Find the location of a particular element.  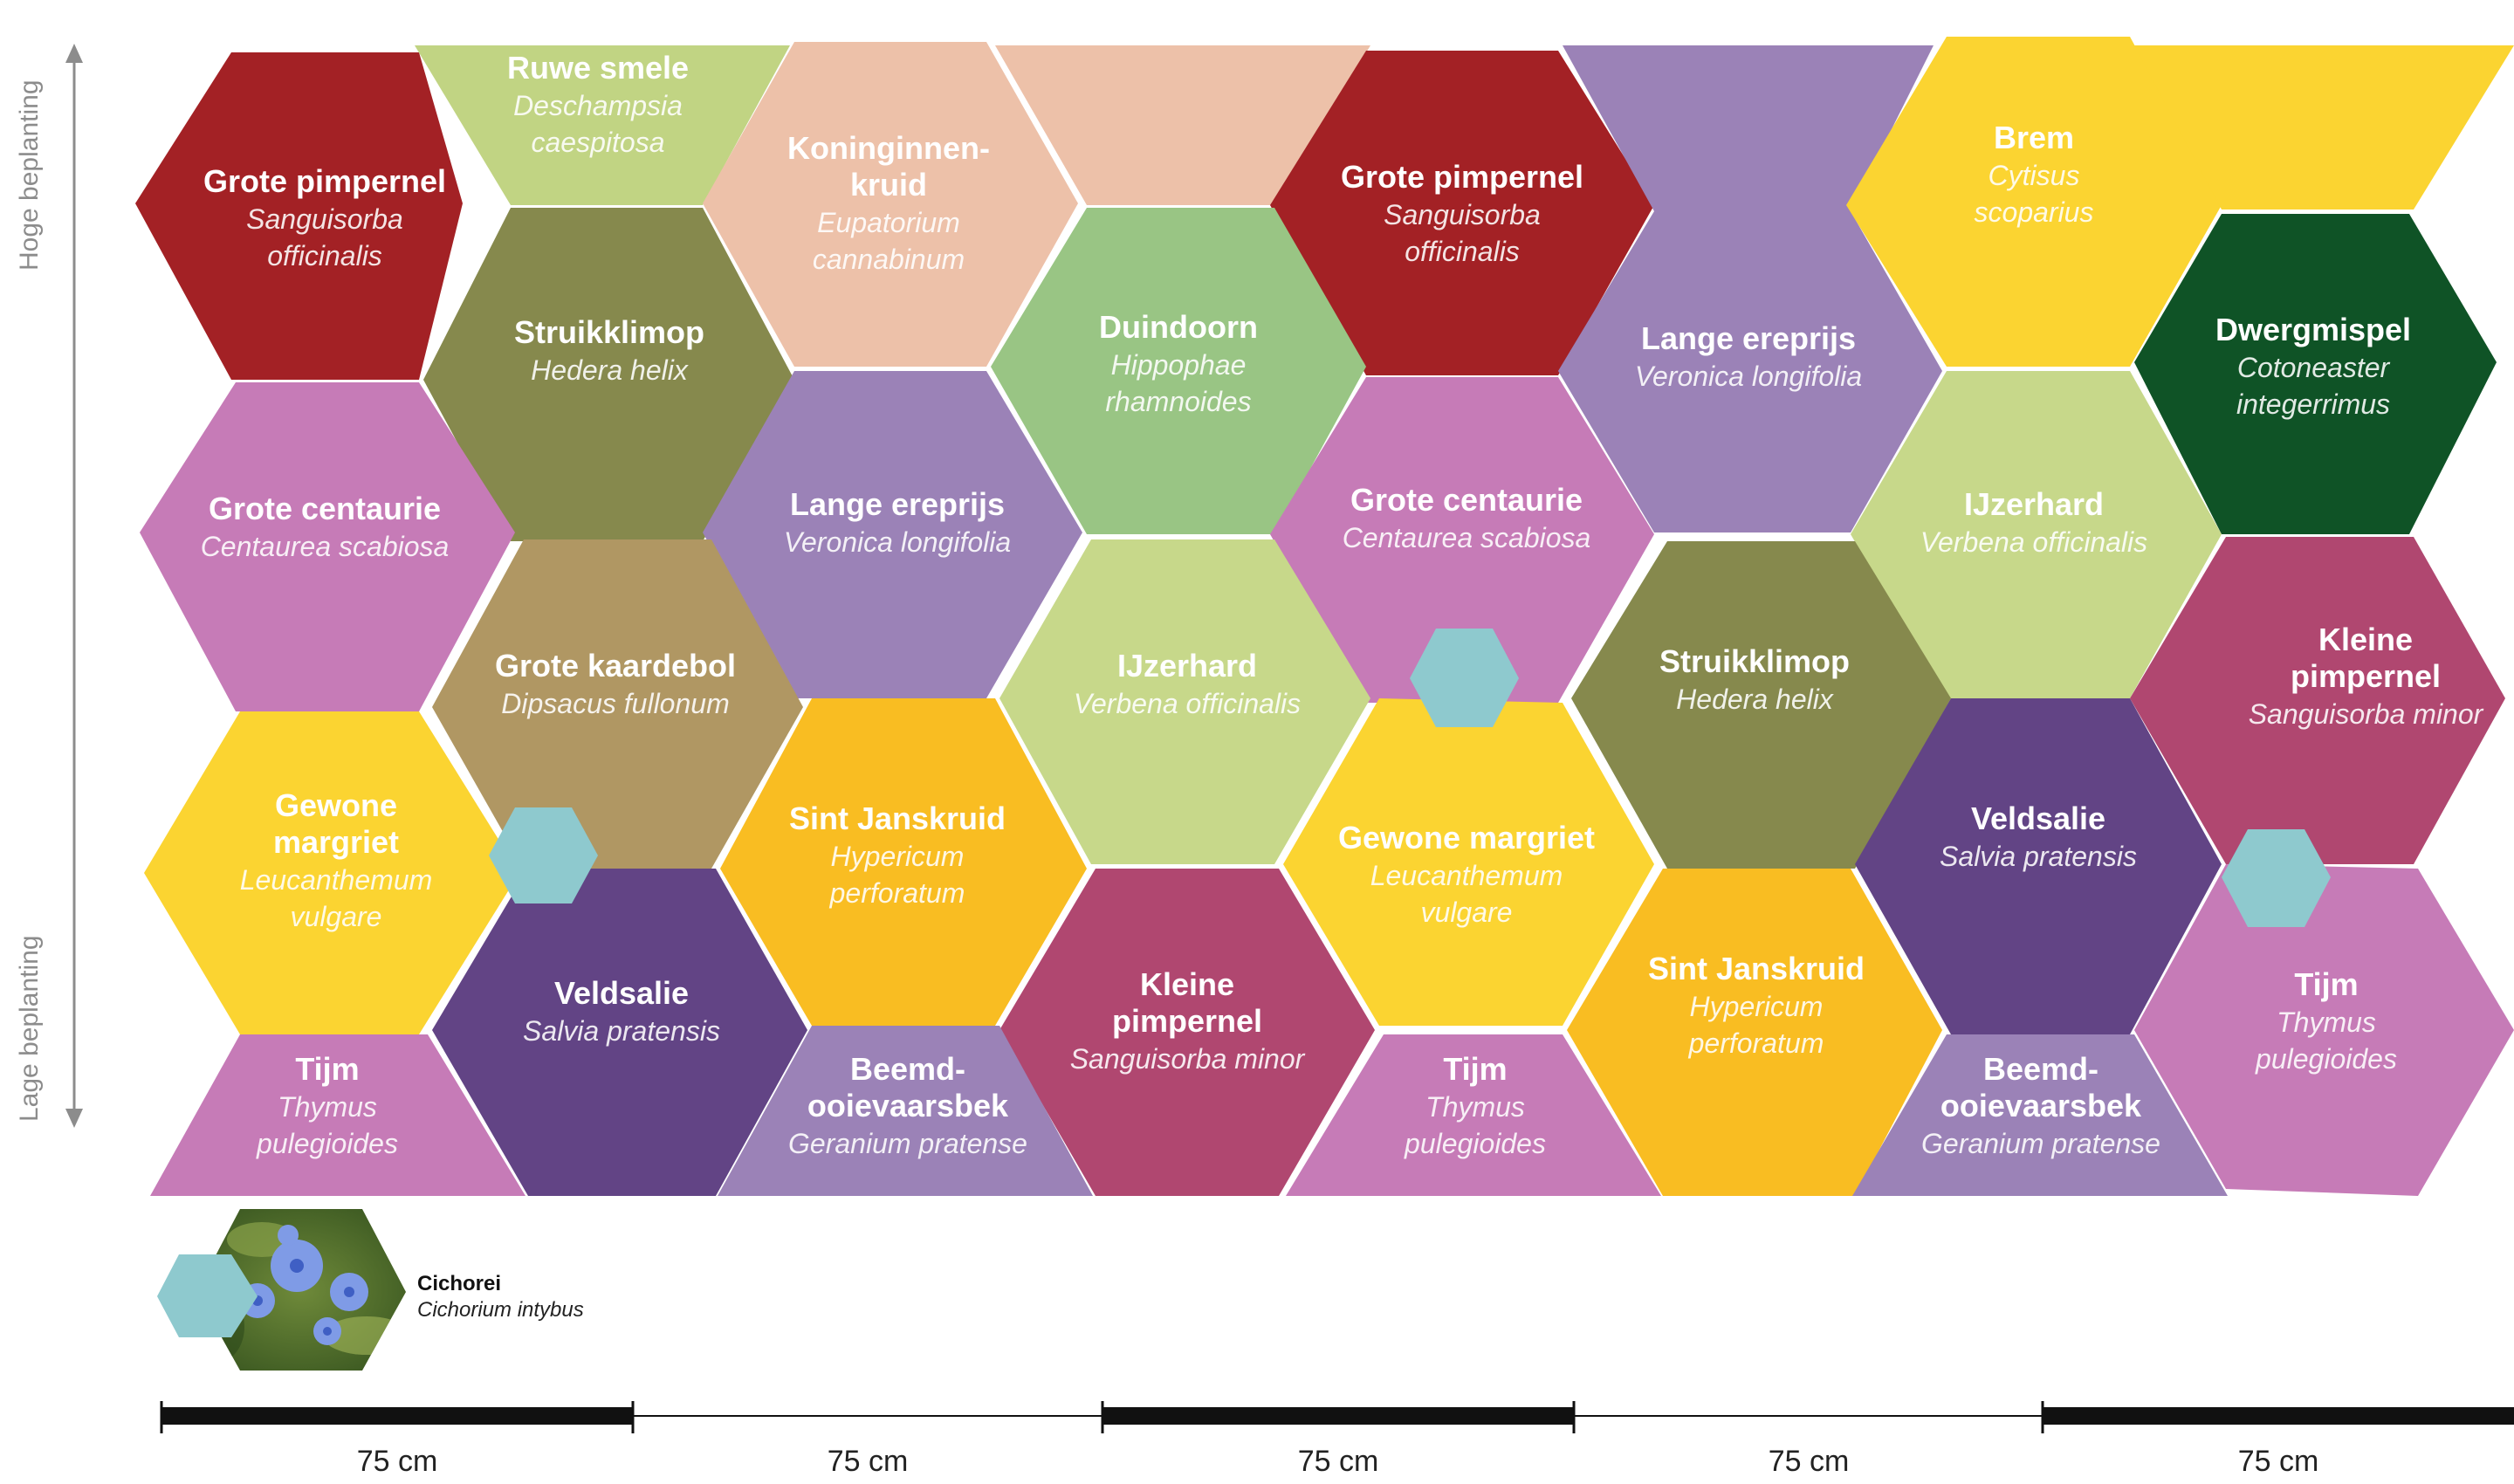

plant-cell: Brem Cytisus scoparius is located at coordinates (2034, 202).